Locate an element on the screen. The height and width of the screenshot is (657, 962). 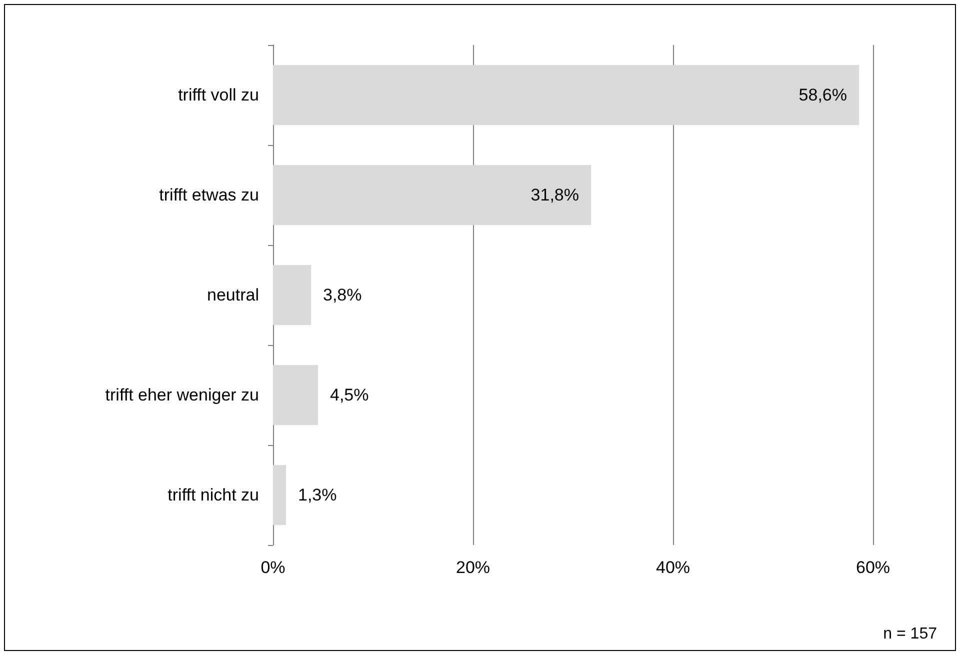
x-tick-label: 60% is located at coordinates (873, 567).